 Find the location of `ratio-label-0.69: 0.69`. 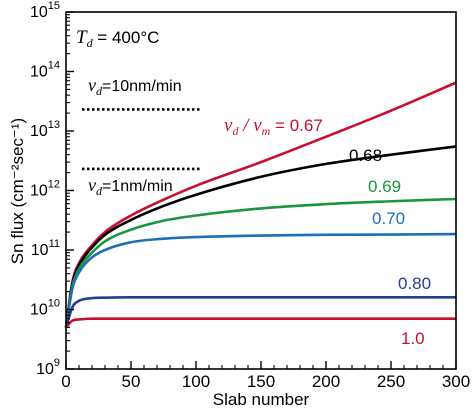

ratio-label-0.69: 0.69 is located at coordinates (384, 186).